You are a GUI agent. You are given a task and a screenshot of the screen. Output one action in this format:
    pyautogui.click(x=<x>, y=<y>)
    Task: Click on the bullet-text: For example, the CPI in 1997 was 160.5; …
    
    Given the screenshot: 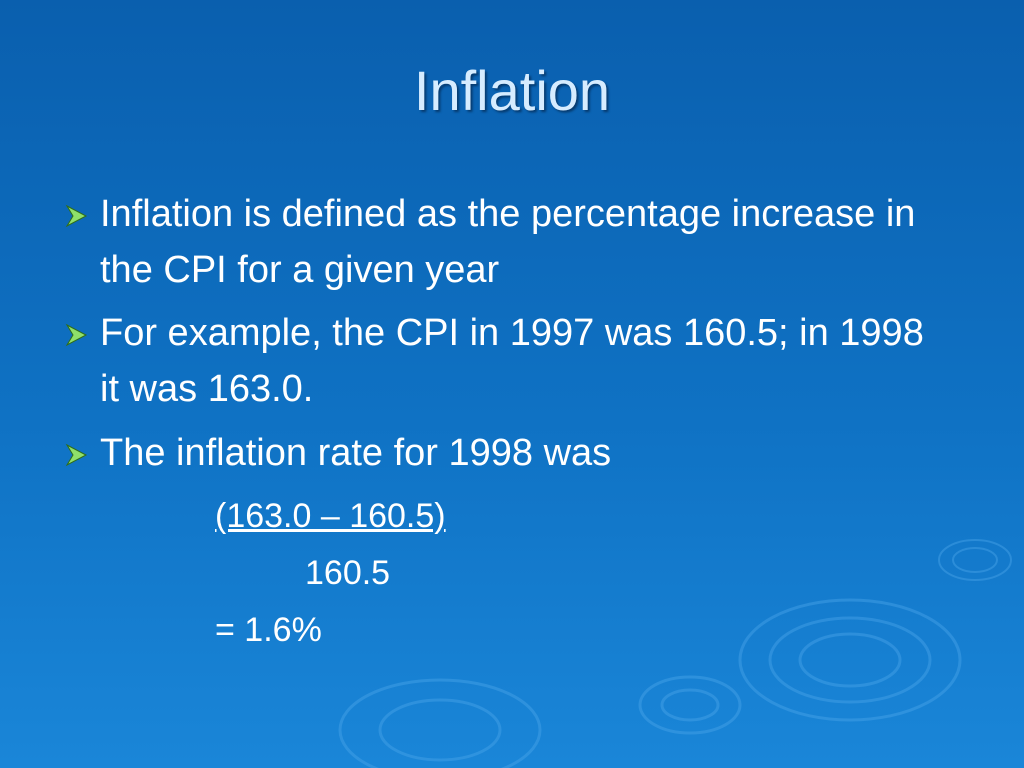 What is the action you would take?
    pyautogui.click(x=512, y=361)
    